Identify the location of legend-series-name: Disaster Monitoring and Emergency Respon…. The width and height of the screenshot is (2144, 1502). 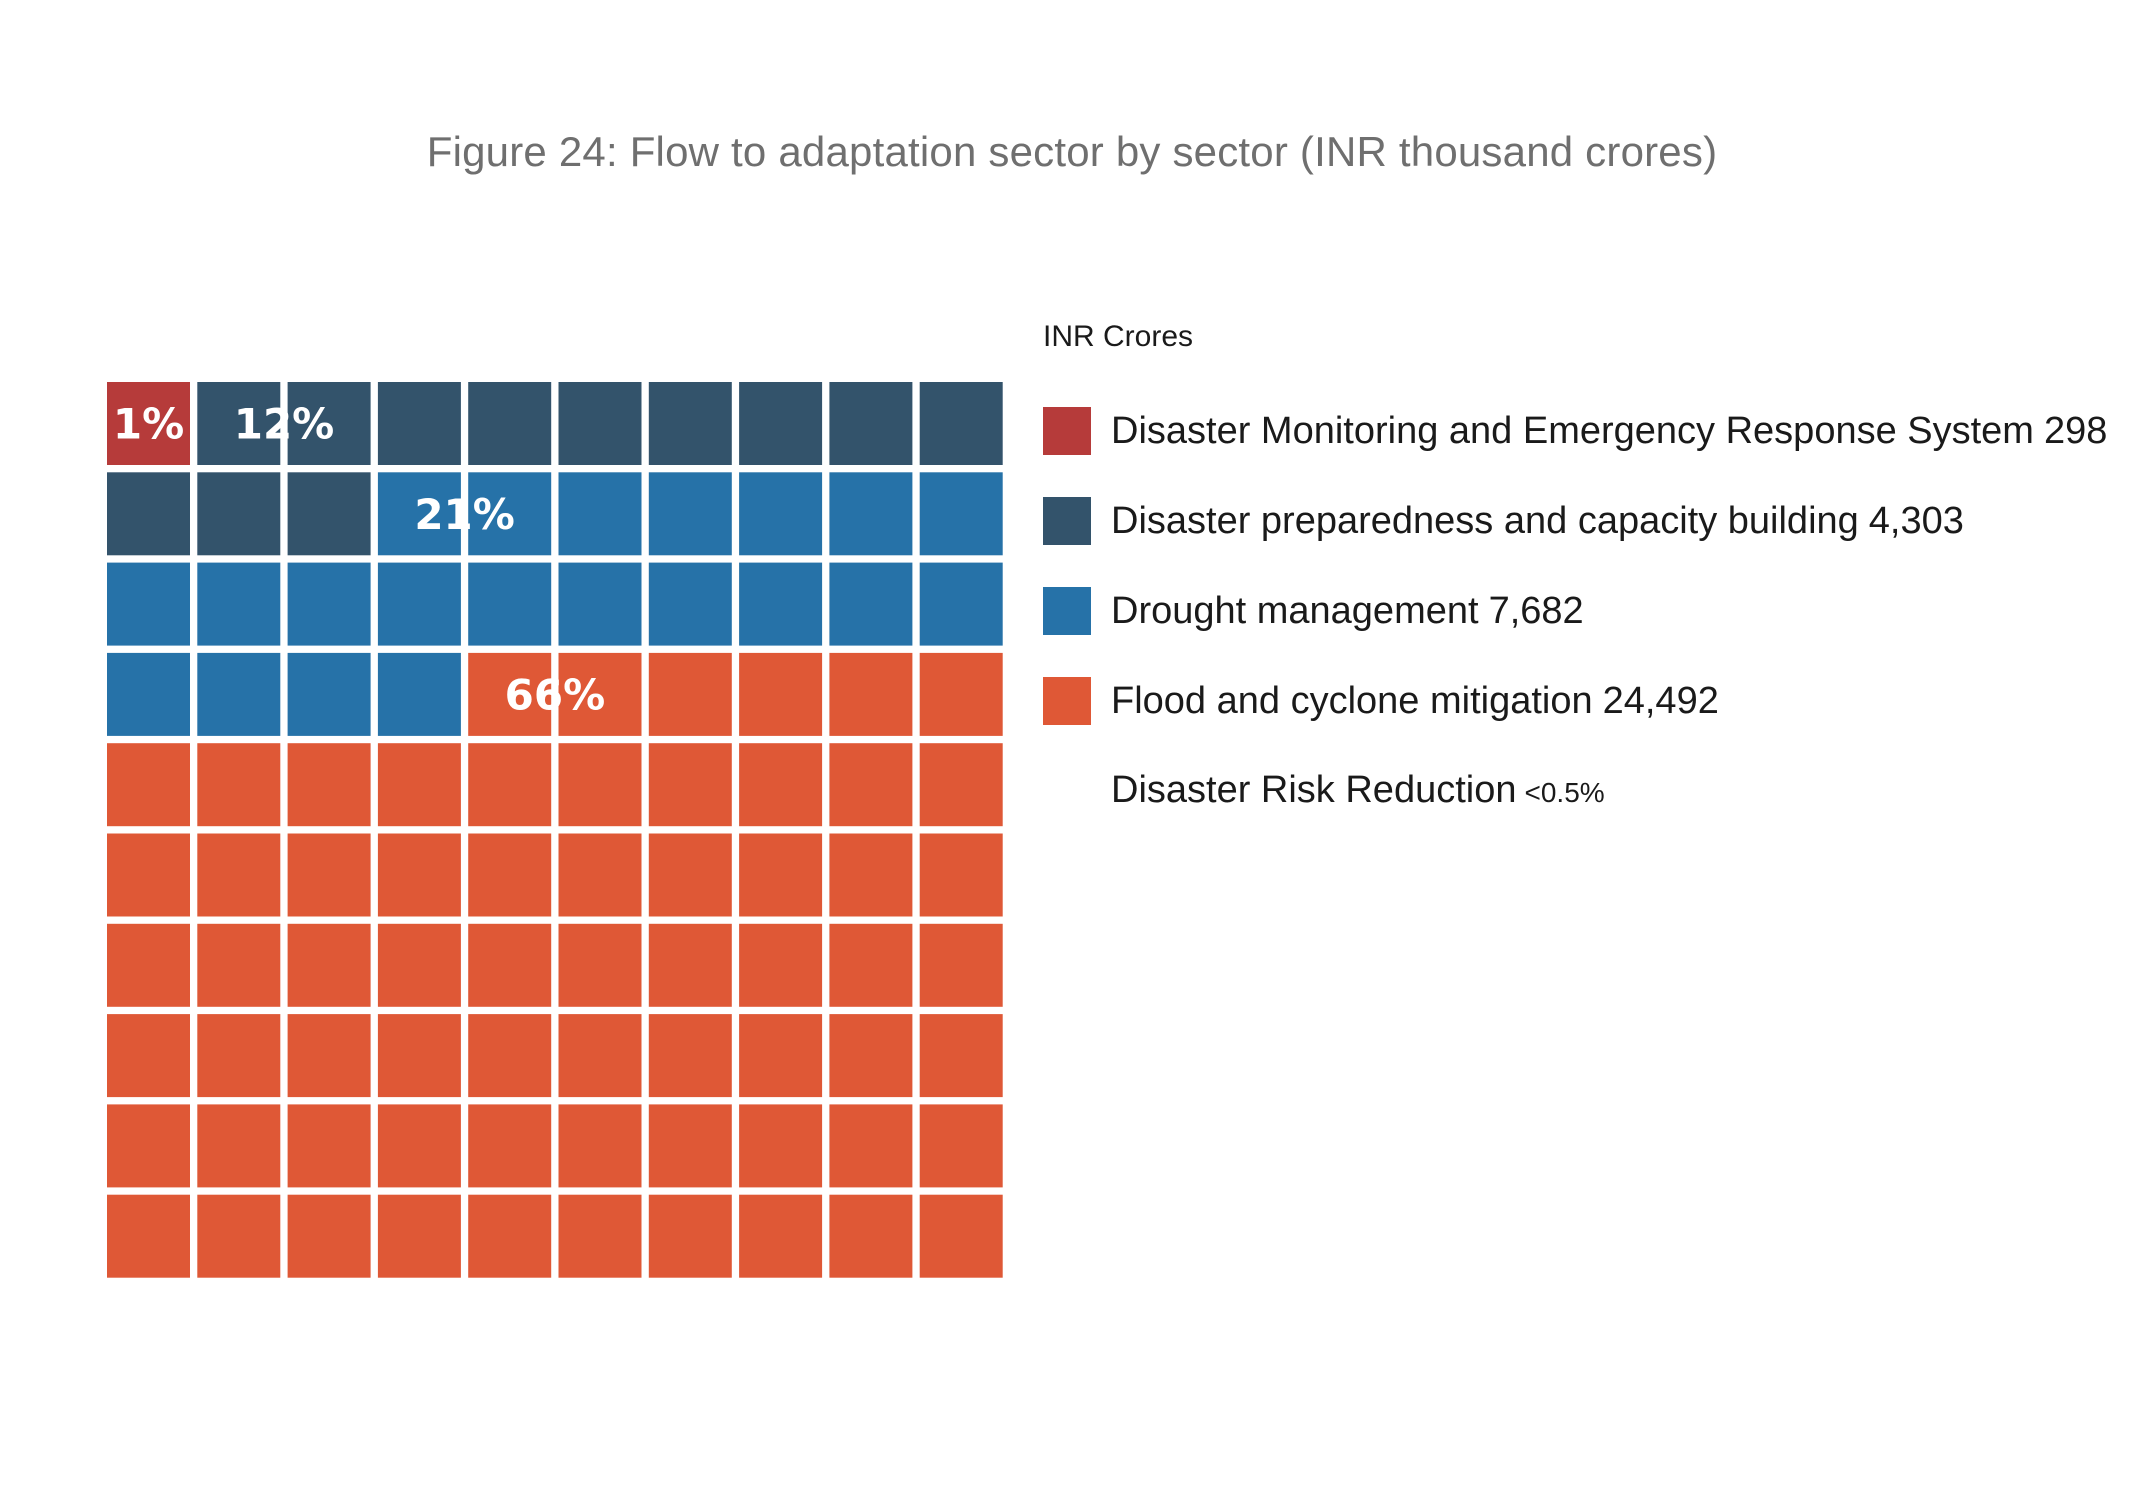
(1572, 431).